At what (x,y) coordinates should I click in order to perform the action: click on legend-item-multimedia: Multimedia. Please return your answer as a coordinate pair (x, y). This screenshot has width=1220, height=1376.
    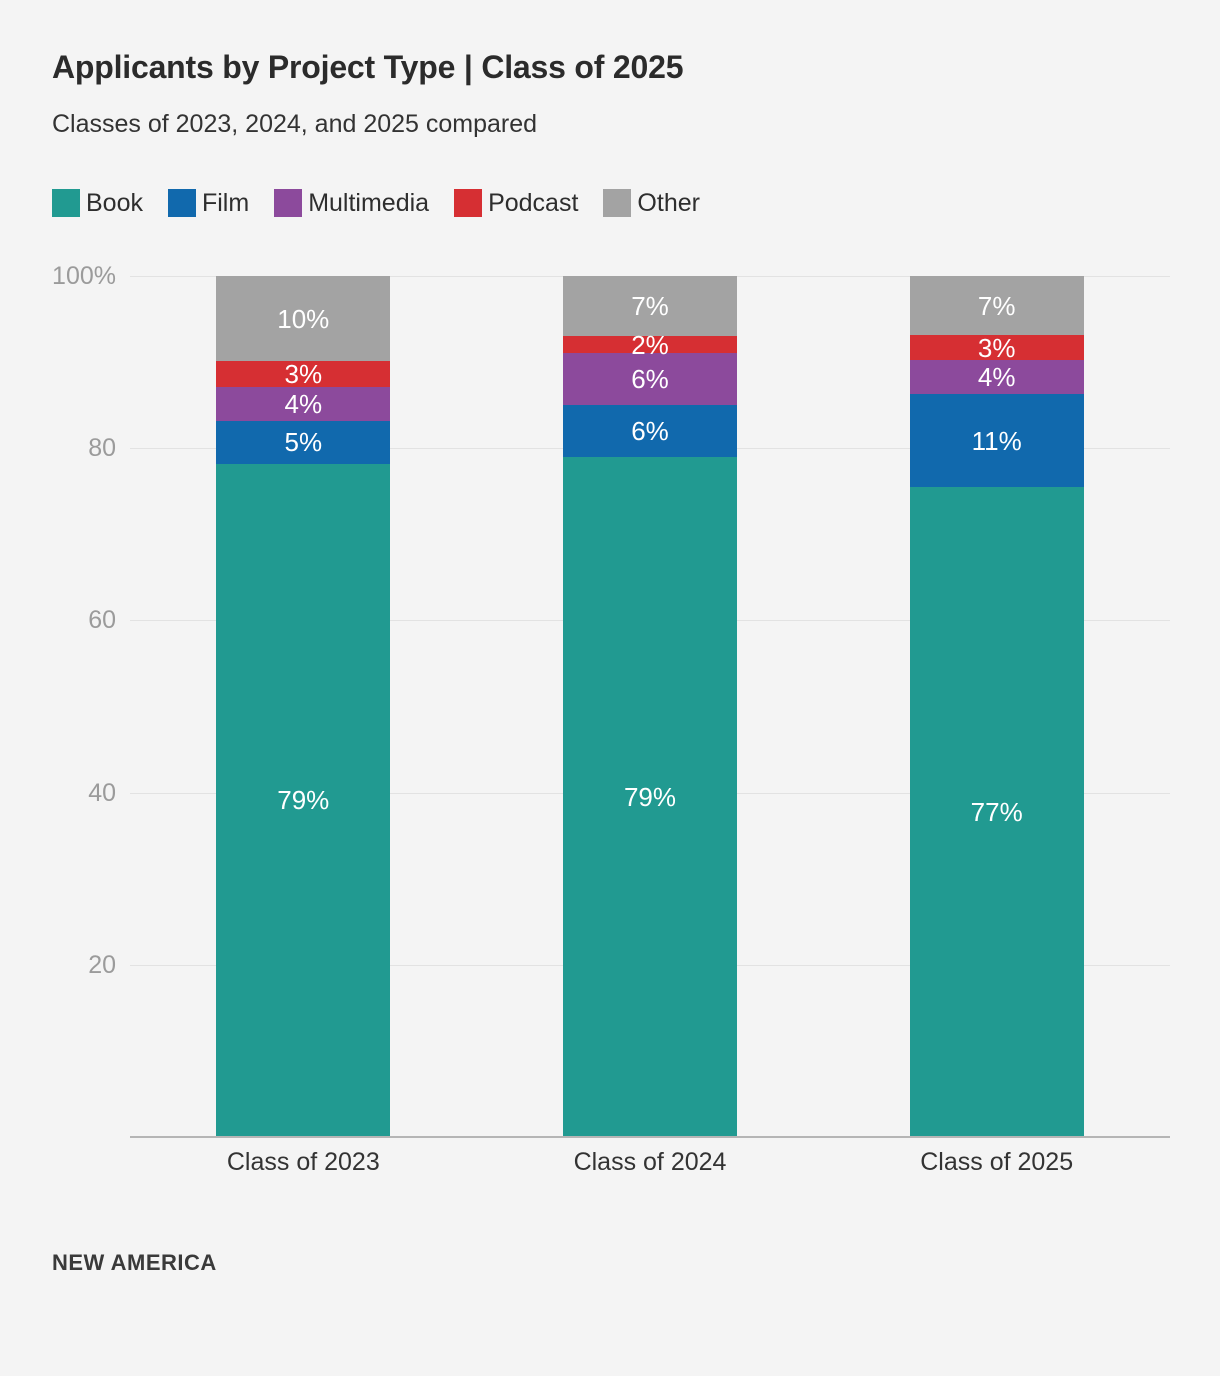
    Looking at the image, I should click on (351, 203).